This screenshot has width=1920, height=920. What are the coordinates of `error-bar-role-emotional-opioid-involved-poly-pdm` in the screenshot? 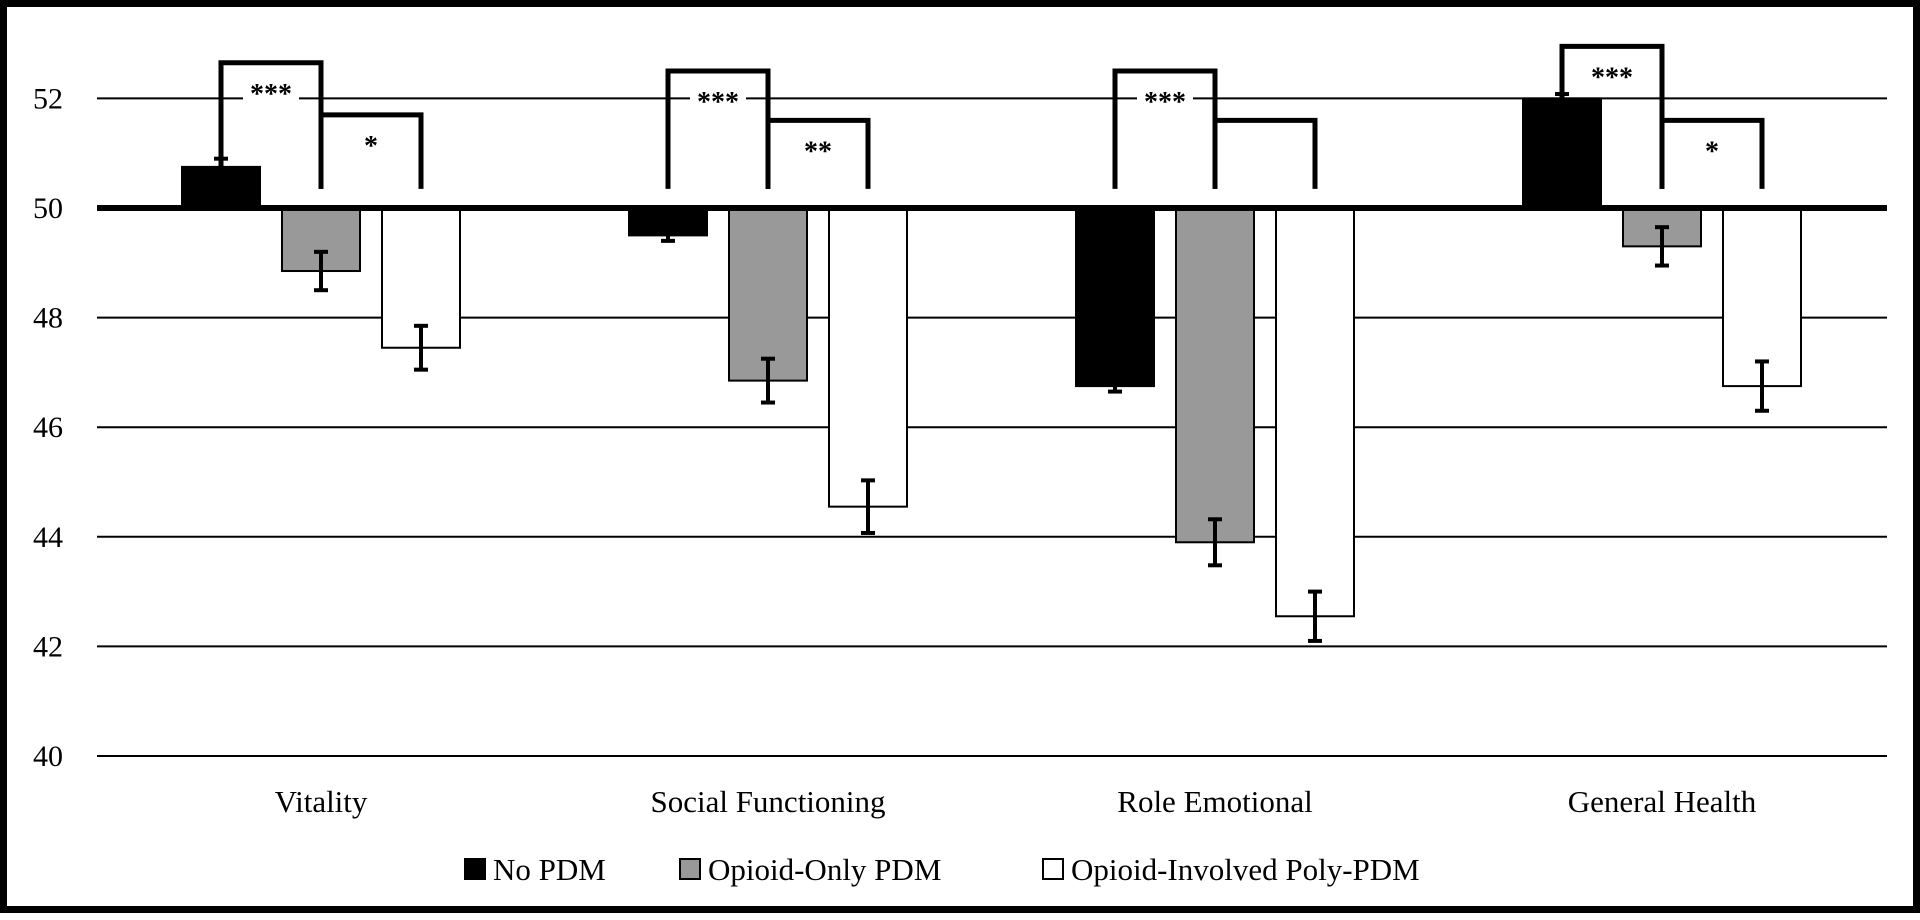 It's located at (1315, 616).